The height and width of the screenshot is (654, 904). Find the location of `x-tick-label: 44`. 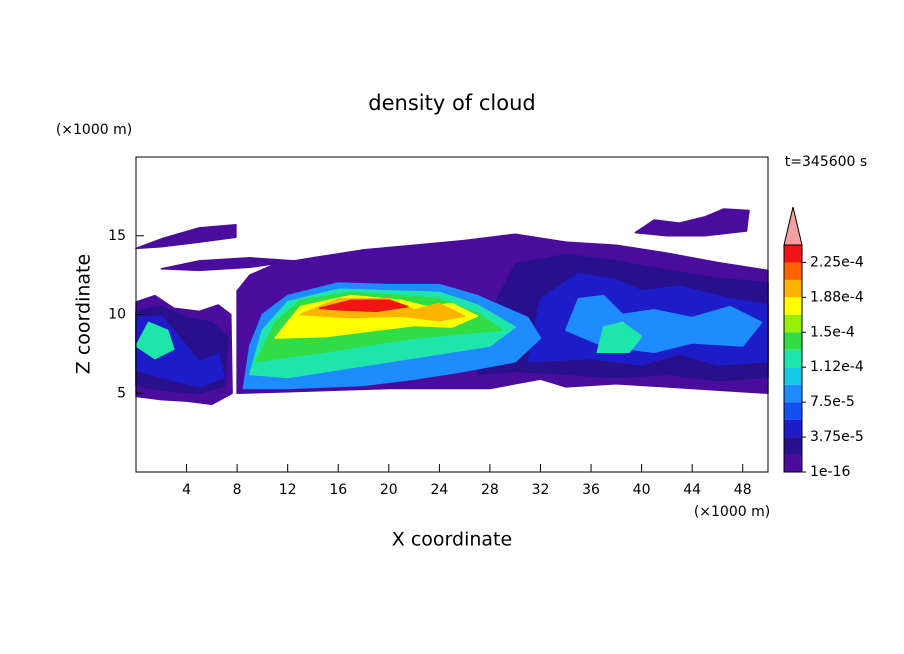

x-tick-label: 44 is located at coordinates (692, 490).